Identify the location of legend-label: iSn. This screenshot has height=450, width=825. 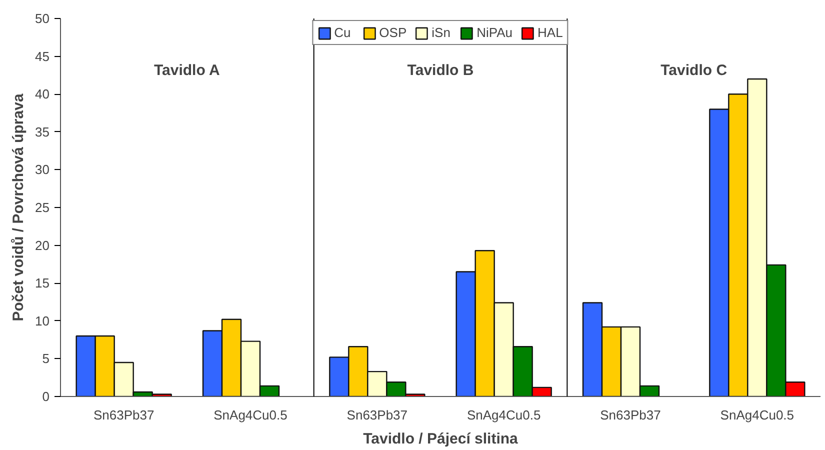
(442, 32).